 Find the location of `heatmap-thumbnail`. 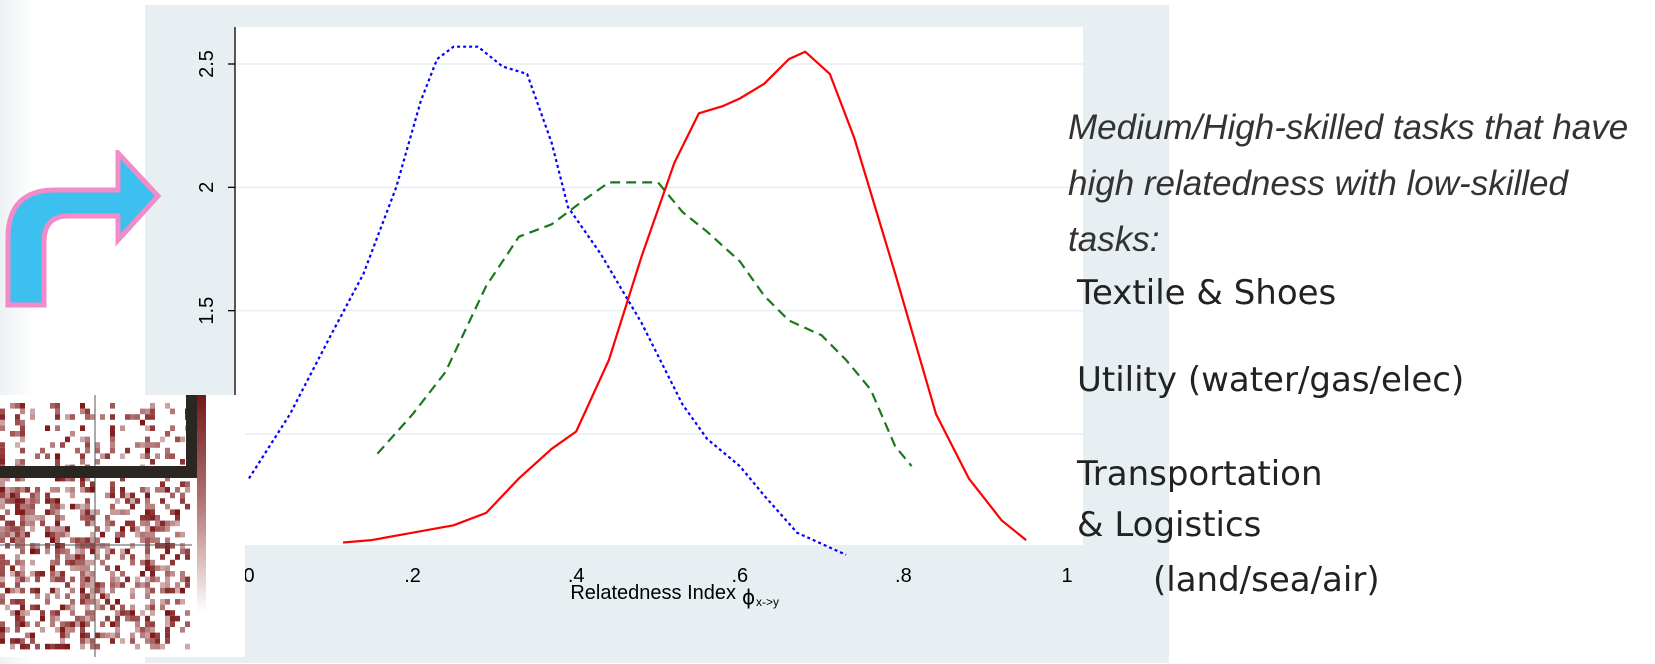

heatmap-thumbnail is located at coordinates (122, 526).